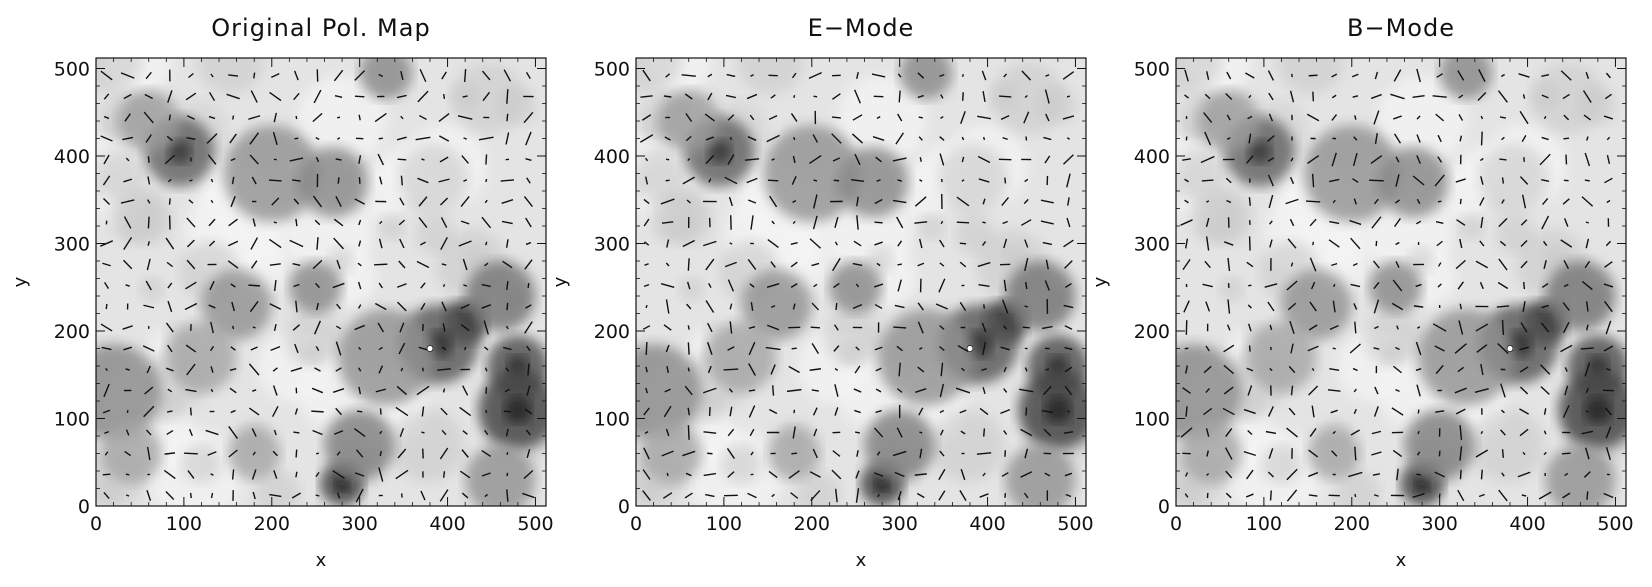 The height and width of the screenshot is (587, 1652). Describe the element at coordinates (84, 507) in the screenshot. I see `y-tick-label: 0` at that location.